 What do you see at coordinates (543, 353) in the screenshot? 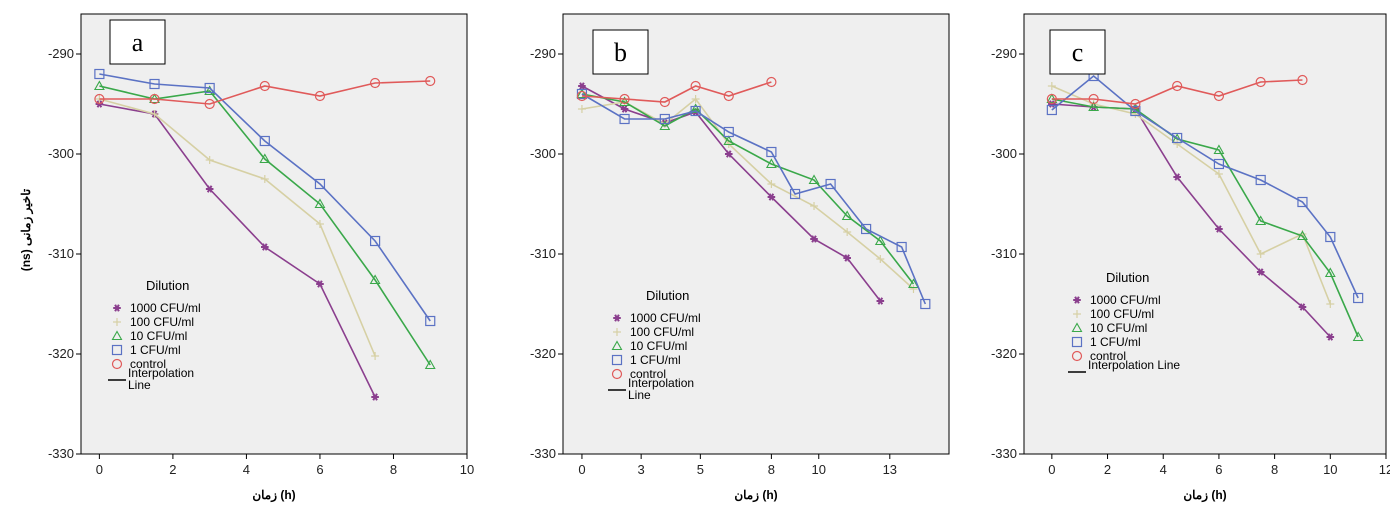
I see `y-tick-label: -320` at bounding box center [543, 353].